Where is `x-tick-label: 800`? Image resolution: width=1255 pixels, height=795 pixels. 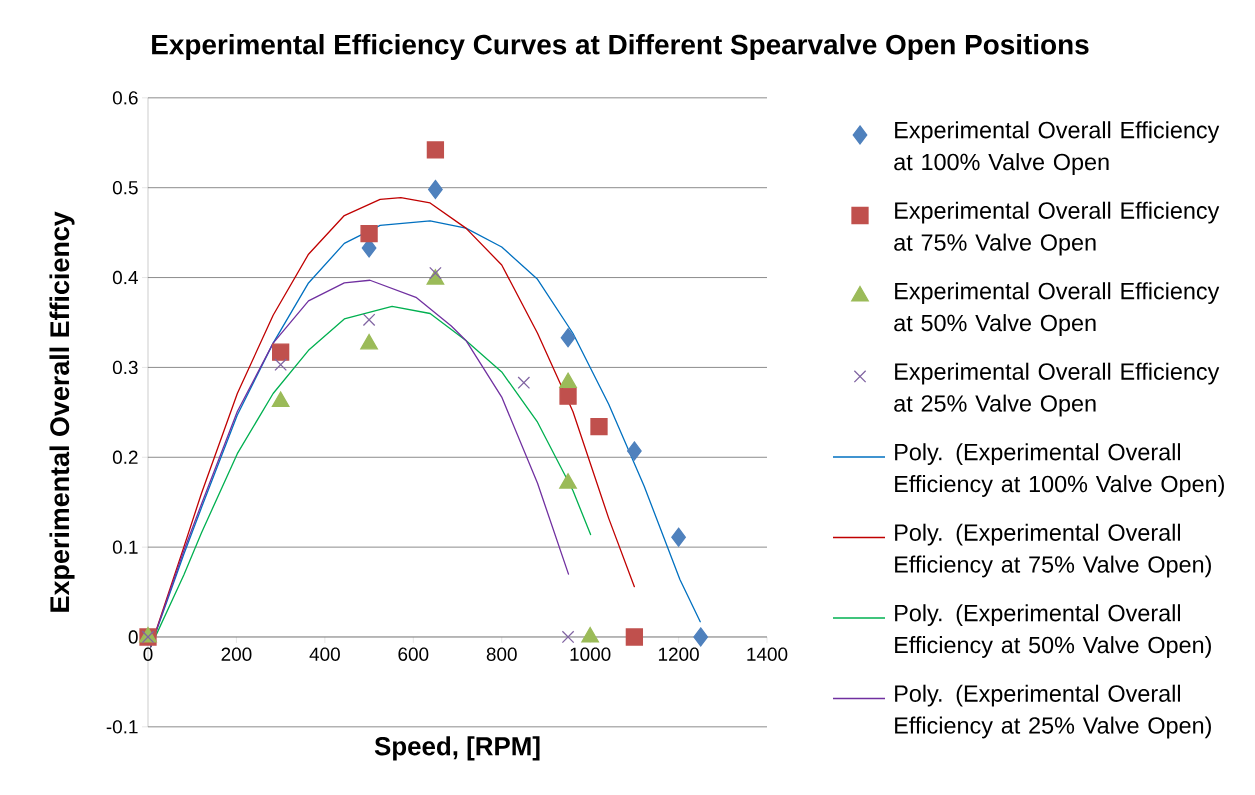 x-tick-label: 800 is located at coordinates (501, 654).